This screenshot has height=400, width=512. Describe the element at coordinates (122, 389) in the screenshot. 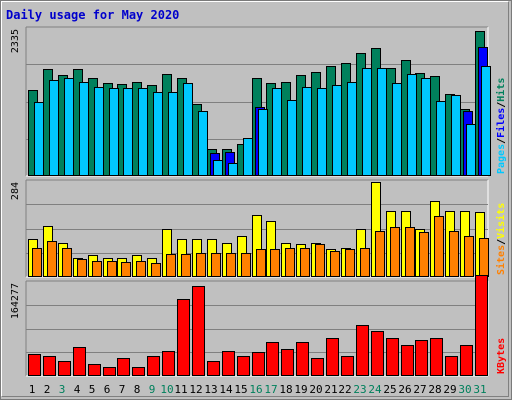

I see `day-label-7: 7` at that location.